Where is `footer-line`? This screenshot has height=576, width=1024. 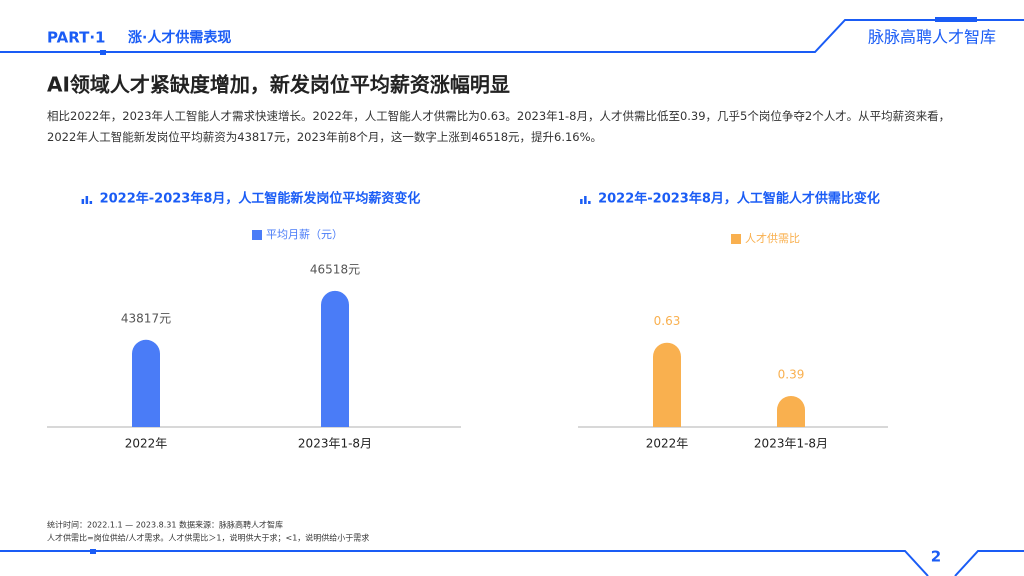 footer-line is located at coordinates (512, 563).